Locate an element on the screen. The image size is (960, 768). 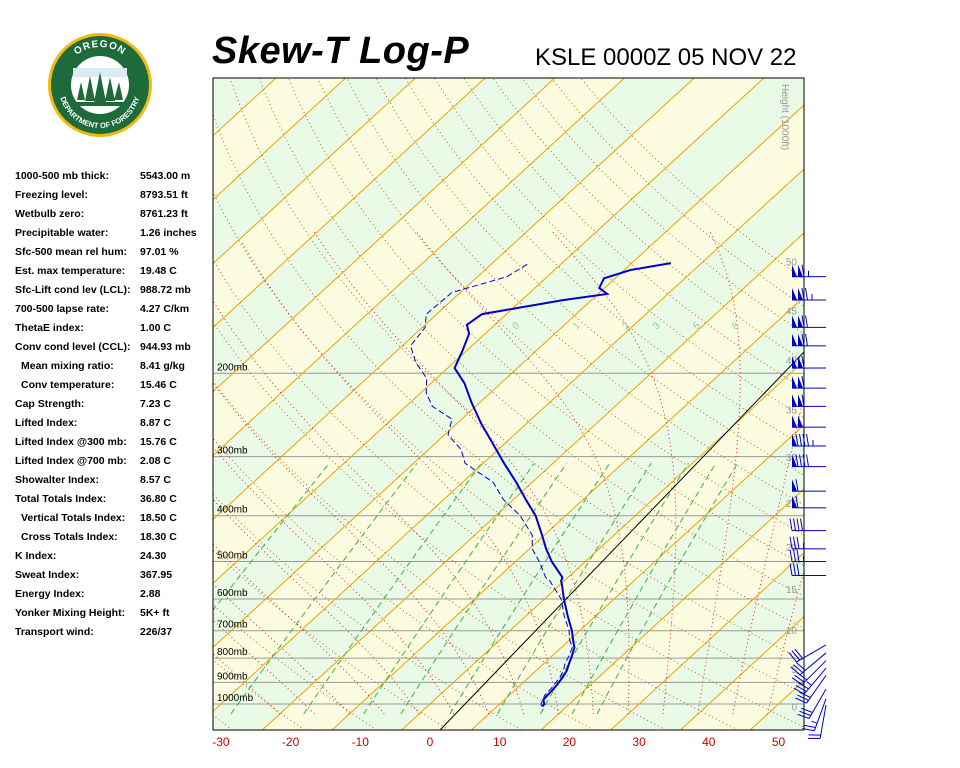
wind-barbs is located at coordinates (807, 501).